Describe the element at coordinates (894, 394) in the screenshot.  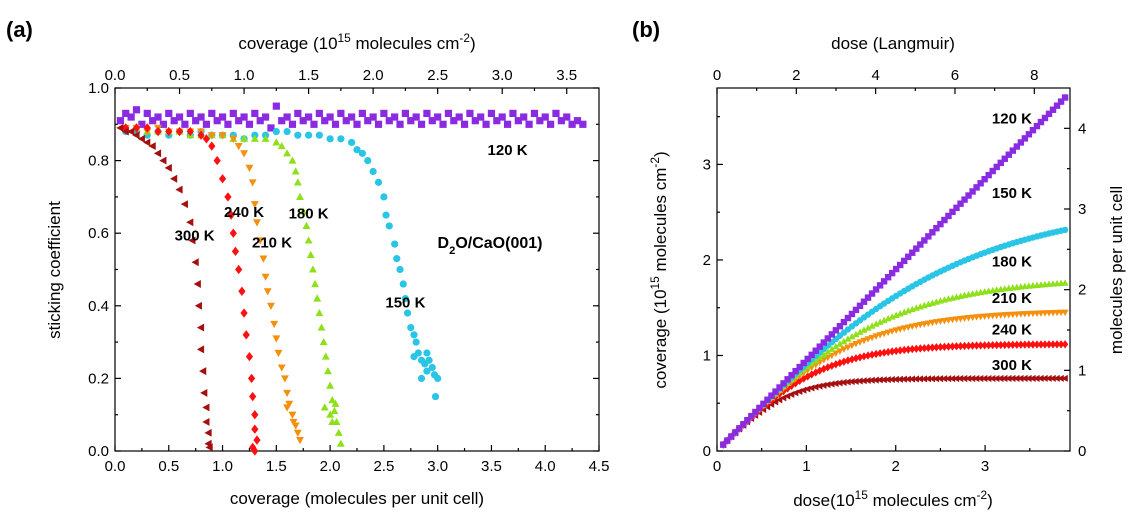
I see `series-240k` at that location.